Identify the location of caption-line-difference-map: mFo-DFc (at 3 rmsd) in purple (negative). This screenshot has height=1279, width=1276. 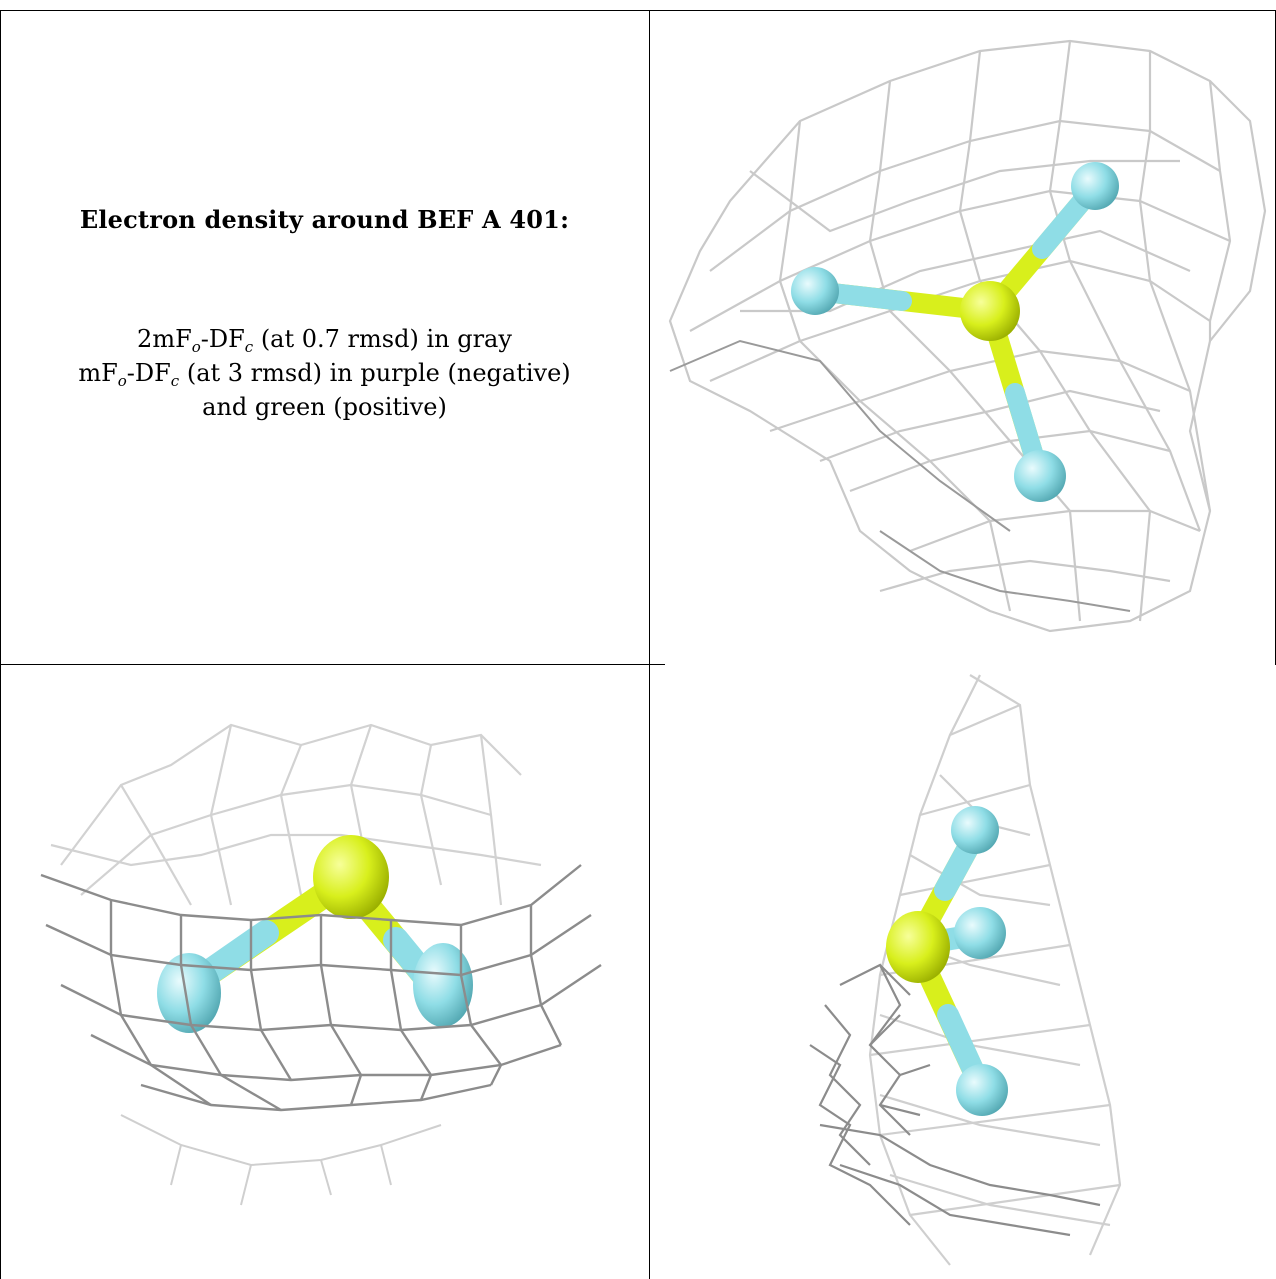
(324, 374).